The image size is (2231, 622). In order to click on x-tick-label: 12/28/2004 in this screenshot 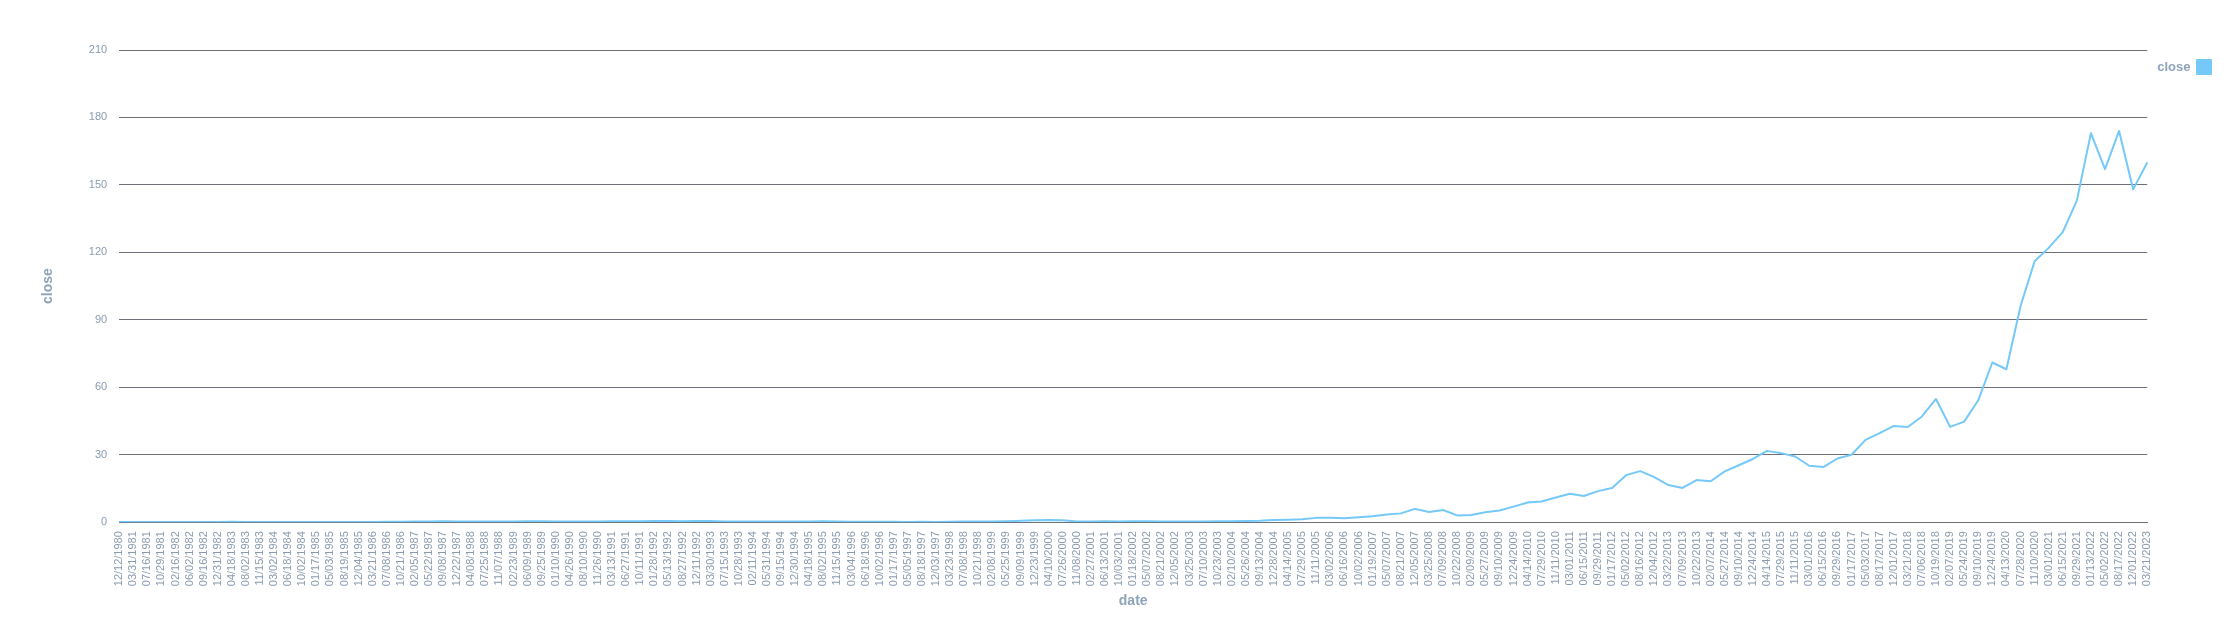, I will do `click(1273, 559)`.